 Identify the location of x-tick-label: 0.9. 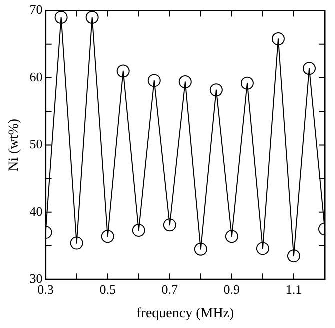
(232, 289).